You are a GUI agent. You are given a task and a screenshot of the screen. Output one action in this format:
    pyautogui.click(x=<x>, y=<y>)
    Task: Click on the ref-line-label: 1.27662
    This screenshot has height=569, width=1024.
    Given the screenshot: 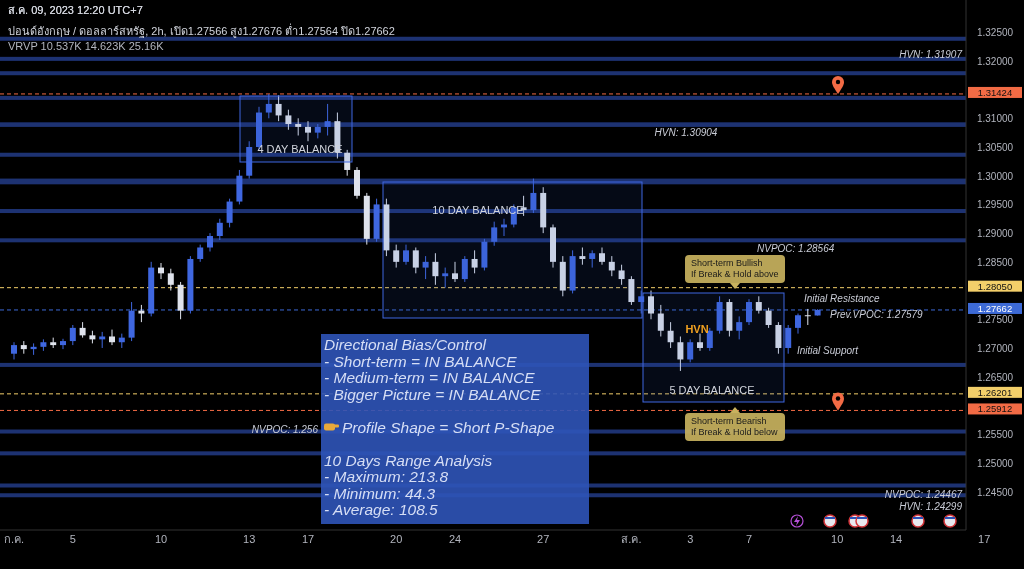 What is the action you would take?
    pyautogui.click(x=995, y=308)
    